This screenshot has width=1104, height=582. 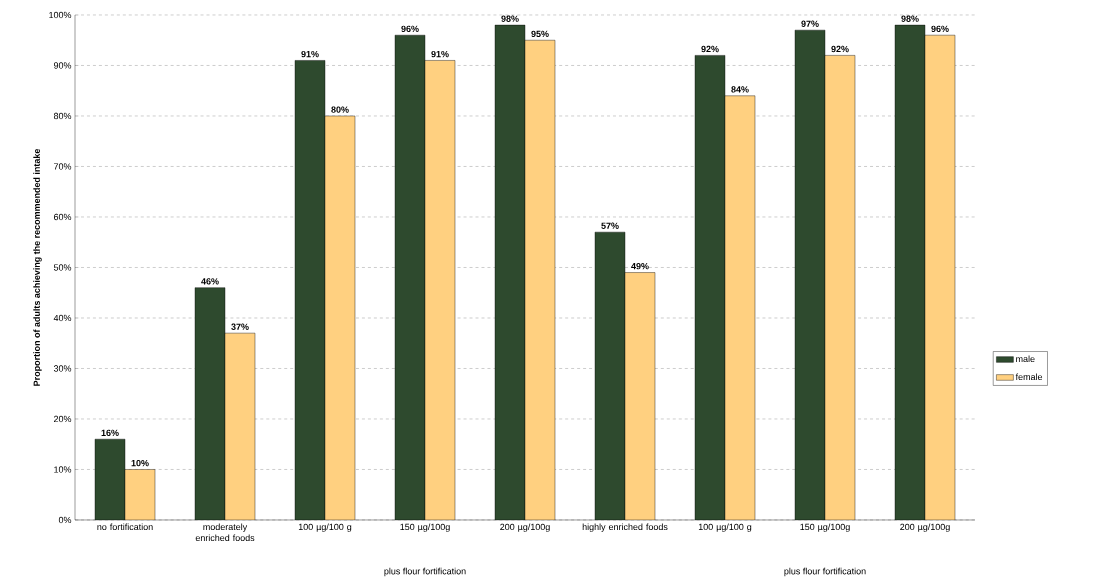 What do you see at coordinates (63, 166) in the screenshot?
I see `y-tick-label: 70%` at bounding box center [63, 166].